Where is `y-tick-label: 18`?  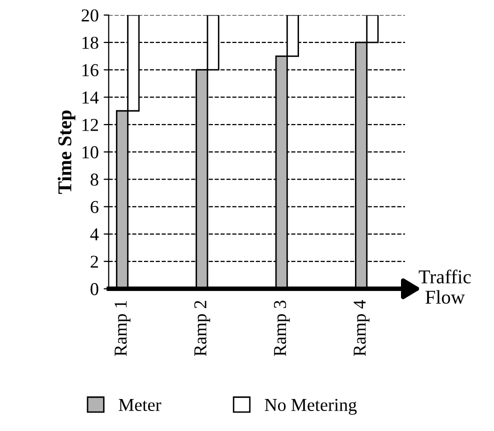
y-tick-label: 18 is located at coordinates (90, 42).